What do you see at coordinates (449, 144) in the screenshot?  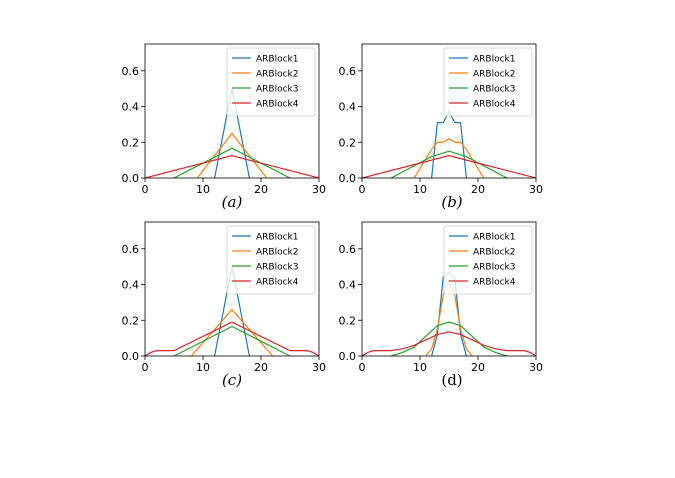 I see `series-line-arblock1` at bounding box center [449, 144].